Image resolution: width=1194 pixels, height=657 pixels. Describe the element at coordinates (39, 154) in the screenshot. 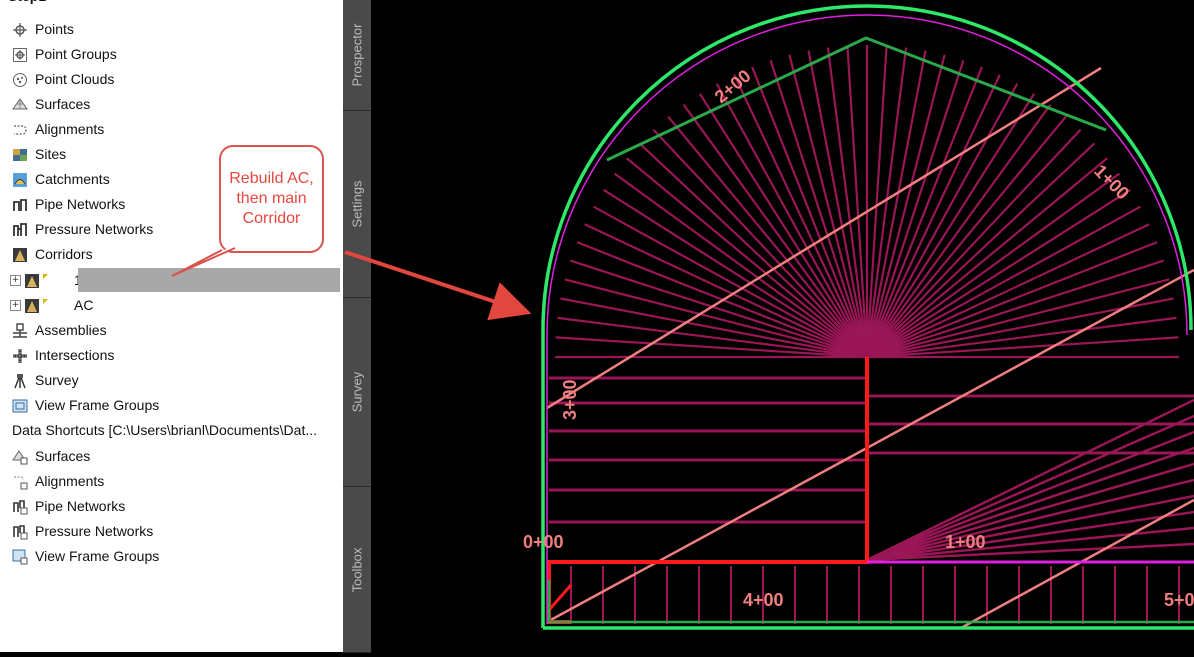

I see `tree-item-sites: Sites` at that location.